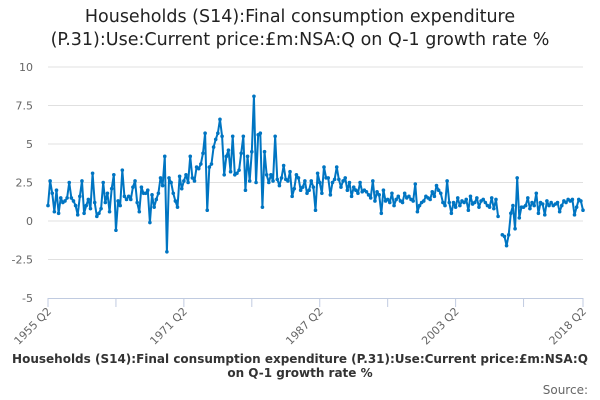  Describe the element at coordinates (565, 390) in the screenshot. I see `source-label: Source:` at that location.